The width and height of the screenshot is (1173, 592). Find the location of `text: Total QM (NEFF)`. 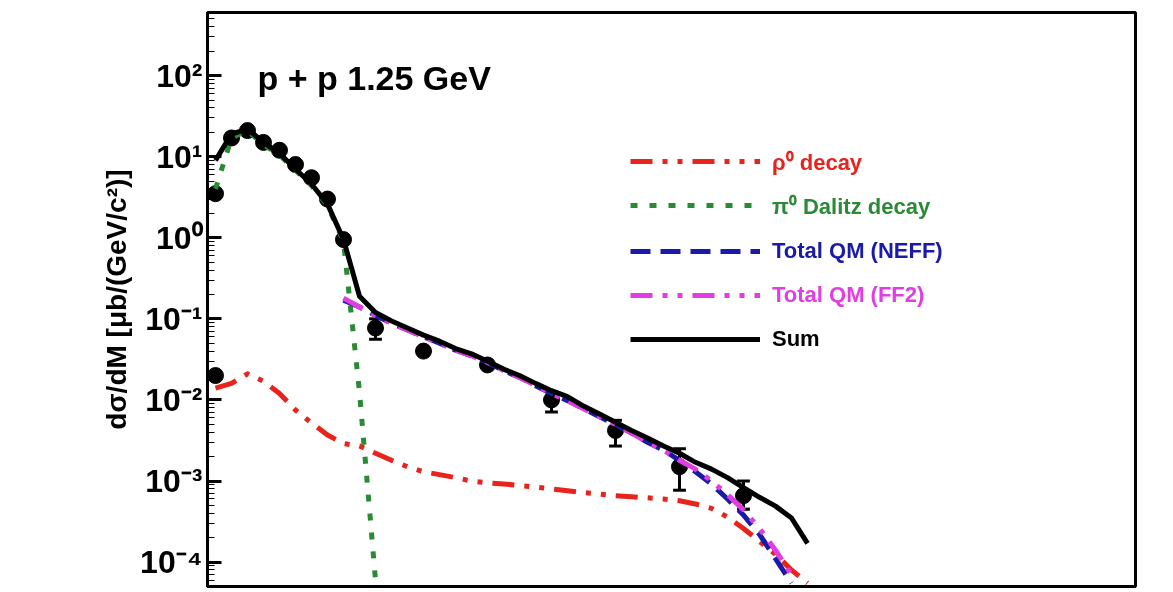

text: Total QM (NEFF) is located at coordinates (857, 251).